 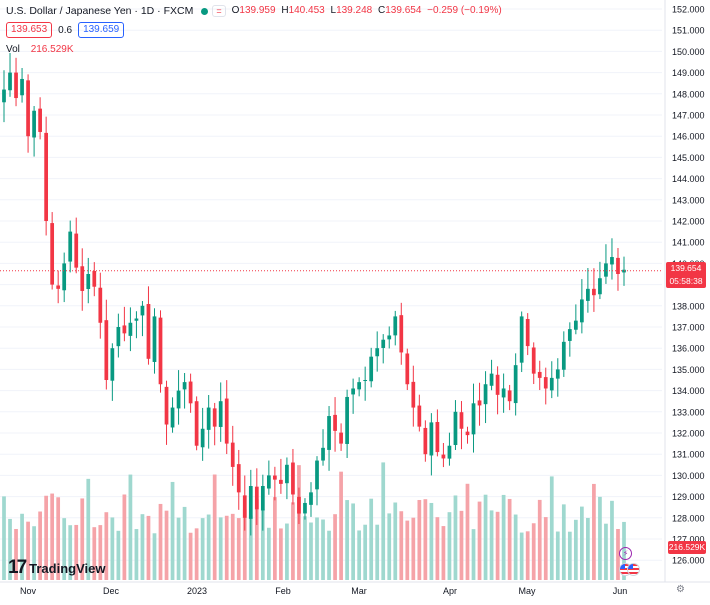 I want to click on sell-button: 139.653, so click(x=29, y=30).